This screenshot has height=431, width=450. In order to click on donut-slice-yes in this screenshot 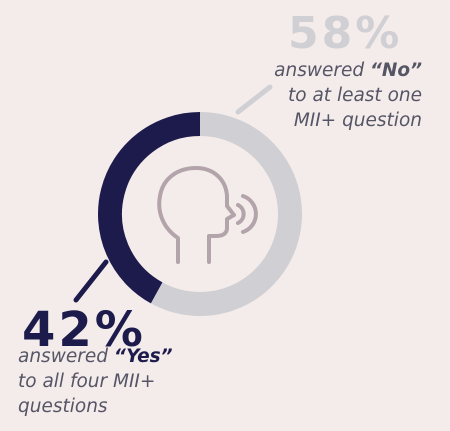, I will do `click(149, 208)`.